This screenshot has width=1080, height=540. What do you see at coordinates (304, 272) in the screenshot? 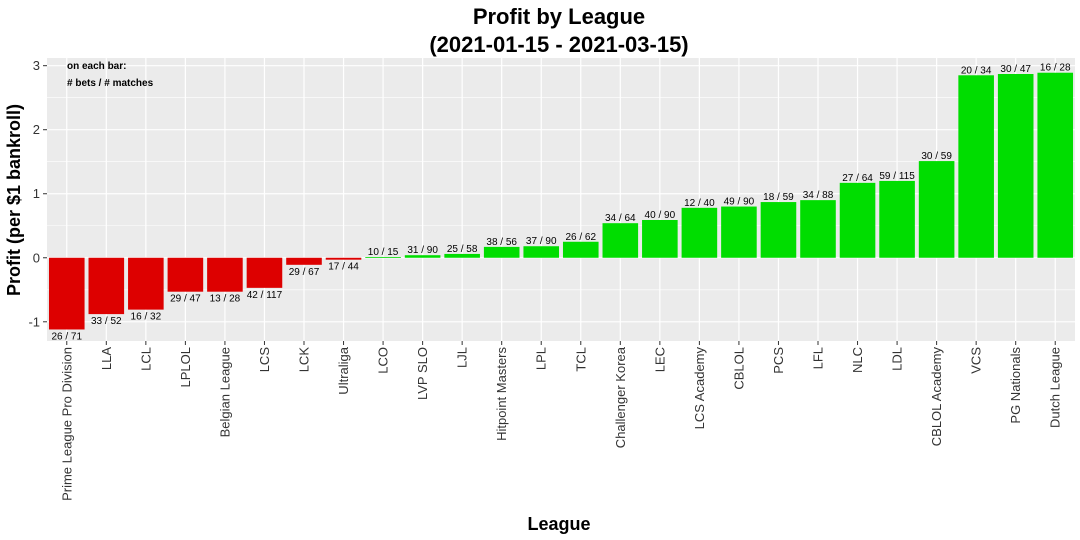
I see `bar-data-label: 29 / 67` at bounding box center [304, 272].